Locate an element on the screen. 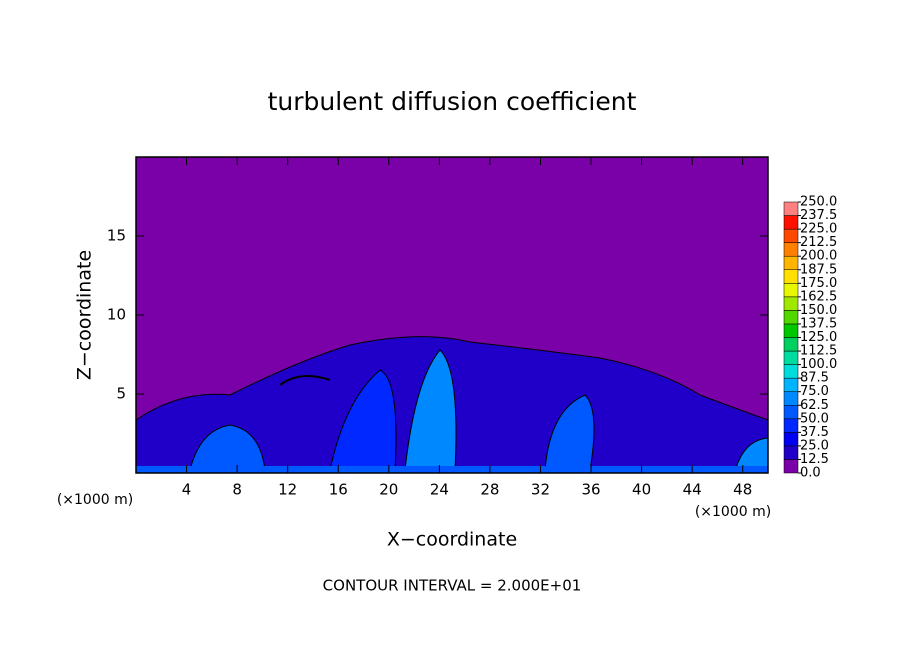 The height and width of the screenshot is (654, 904). colorbar-label: 0.0 is located at coordinates (810, 473).